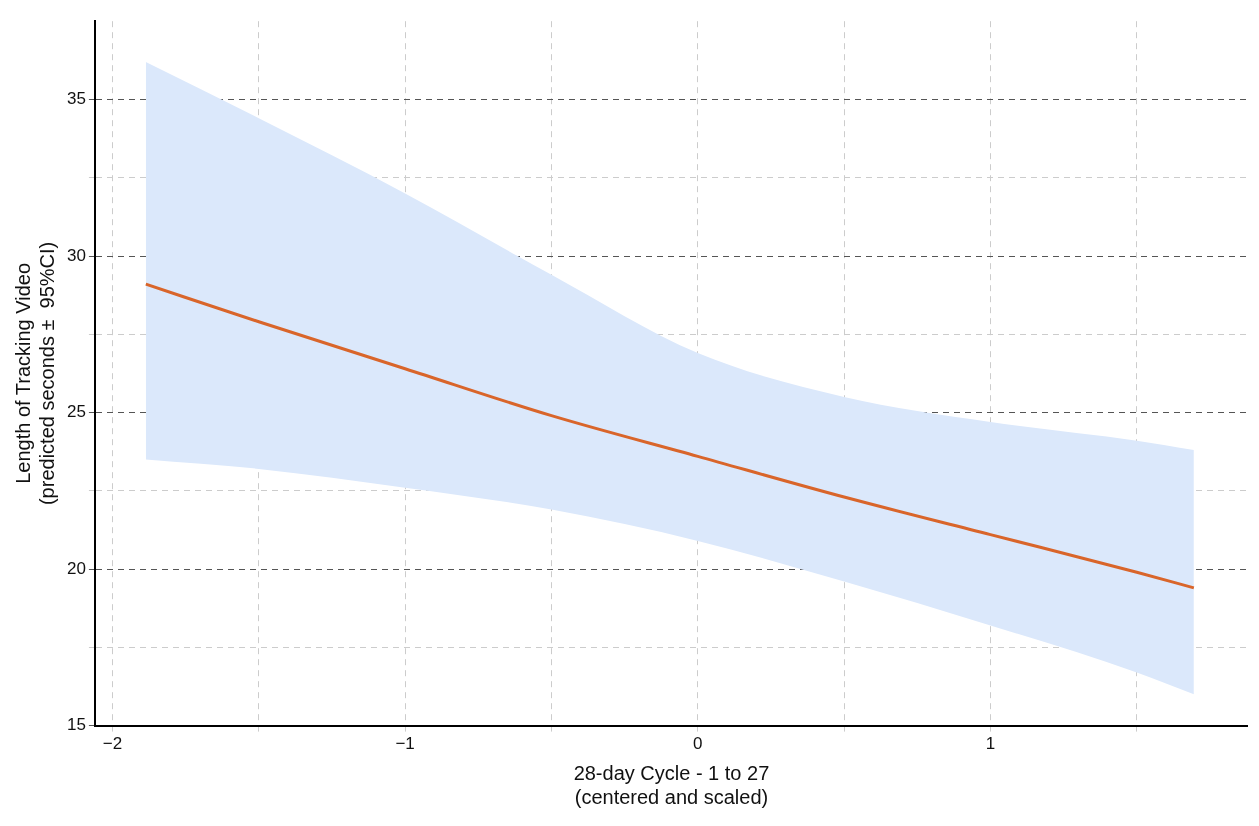  What do you see at coordinates (698, 744) in the screenshot?
I see `x-tick-label: 0` at bounding box center [698, 744].